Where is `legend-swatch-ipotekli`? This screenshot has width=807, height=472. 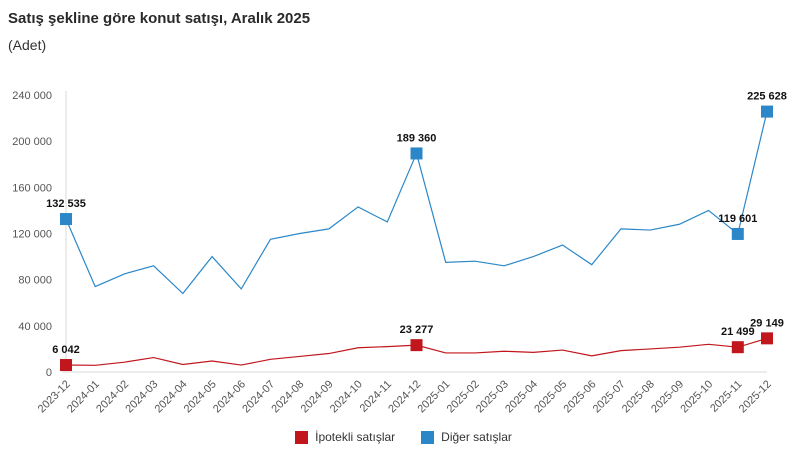
legend-swatch-ipotekli is located at coordinates (302, 437).